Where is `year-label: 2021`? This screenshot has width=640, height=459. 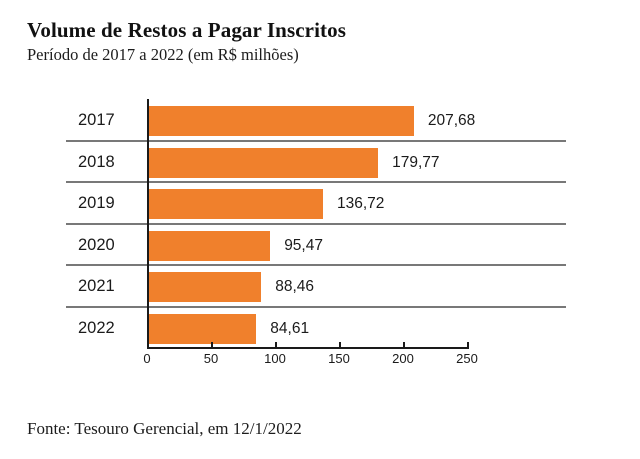
year-label: 2021 is located at coordinates (96, 286).